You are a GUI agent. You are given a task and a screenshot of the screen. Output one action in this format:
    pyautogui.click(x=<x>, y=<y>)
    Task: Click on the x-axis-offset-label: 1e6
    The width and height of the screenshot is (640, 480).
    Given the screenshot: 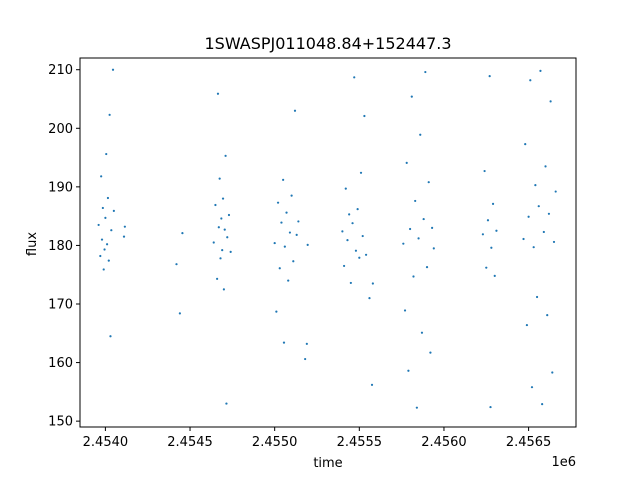 What is the action you would take?
    pyautogui.click(x=563, y=462)
    